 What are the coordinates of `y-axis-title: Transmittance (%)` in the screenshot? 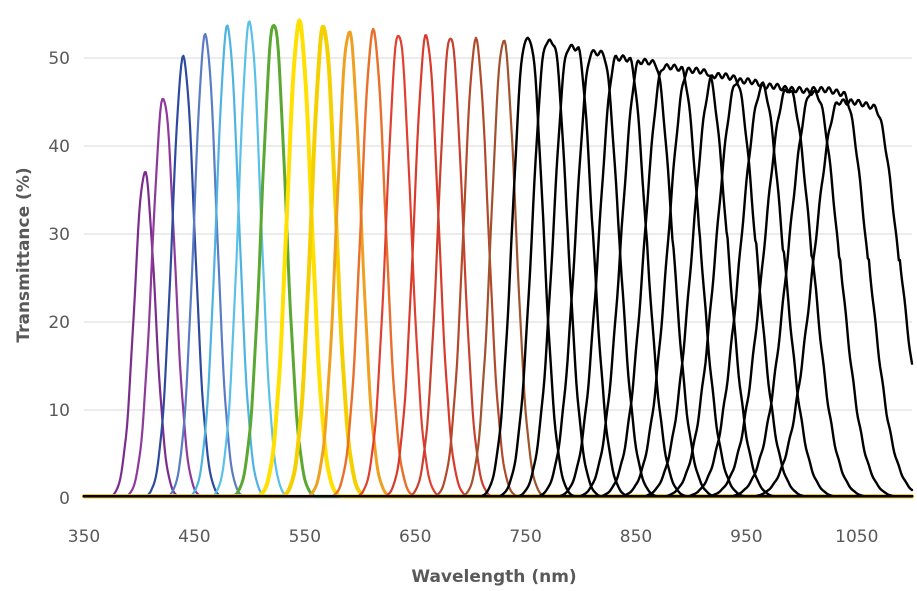 It's located at (24, 254).